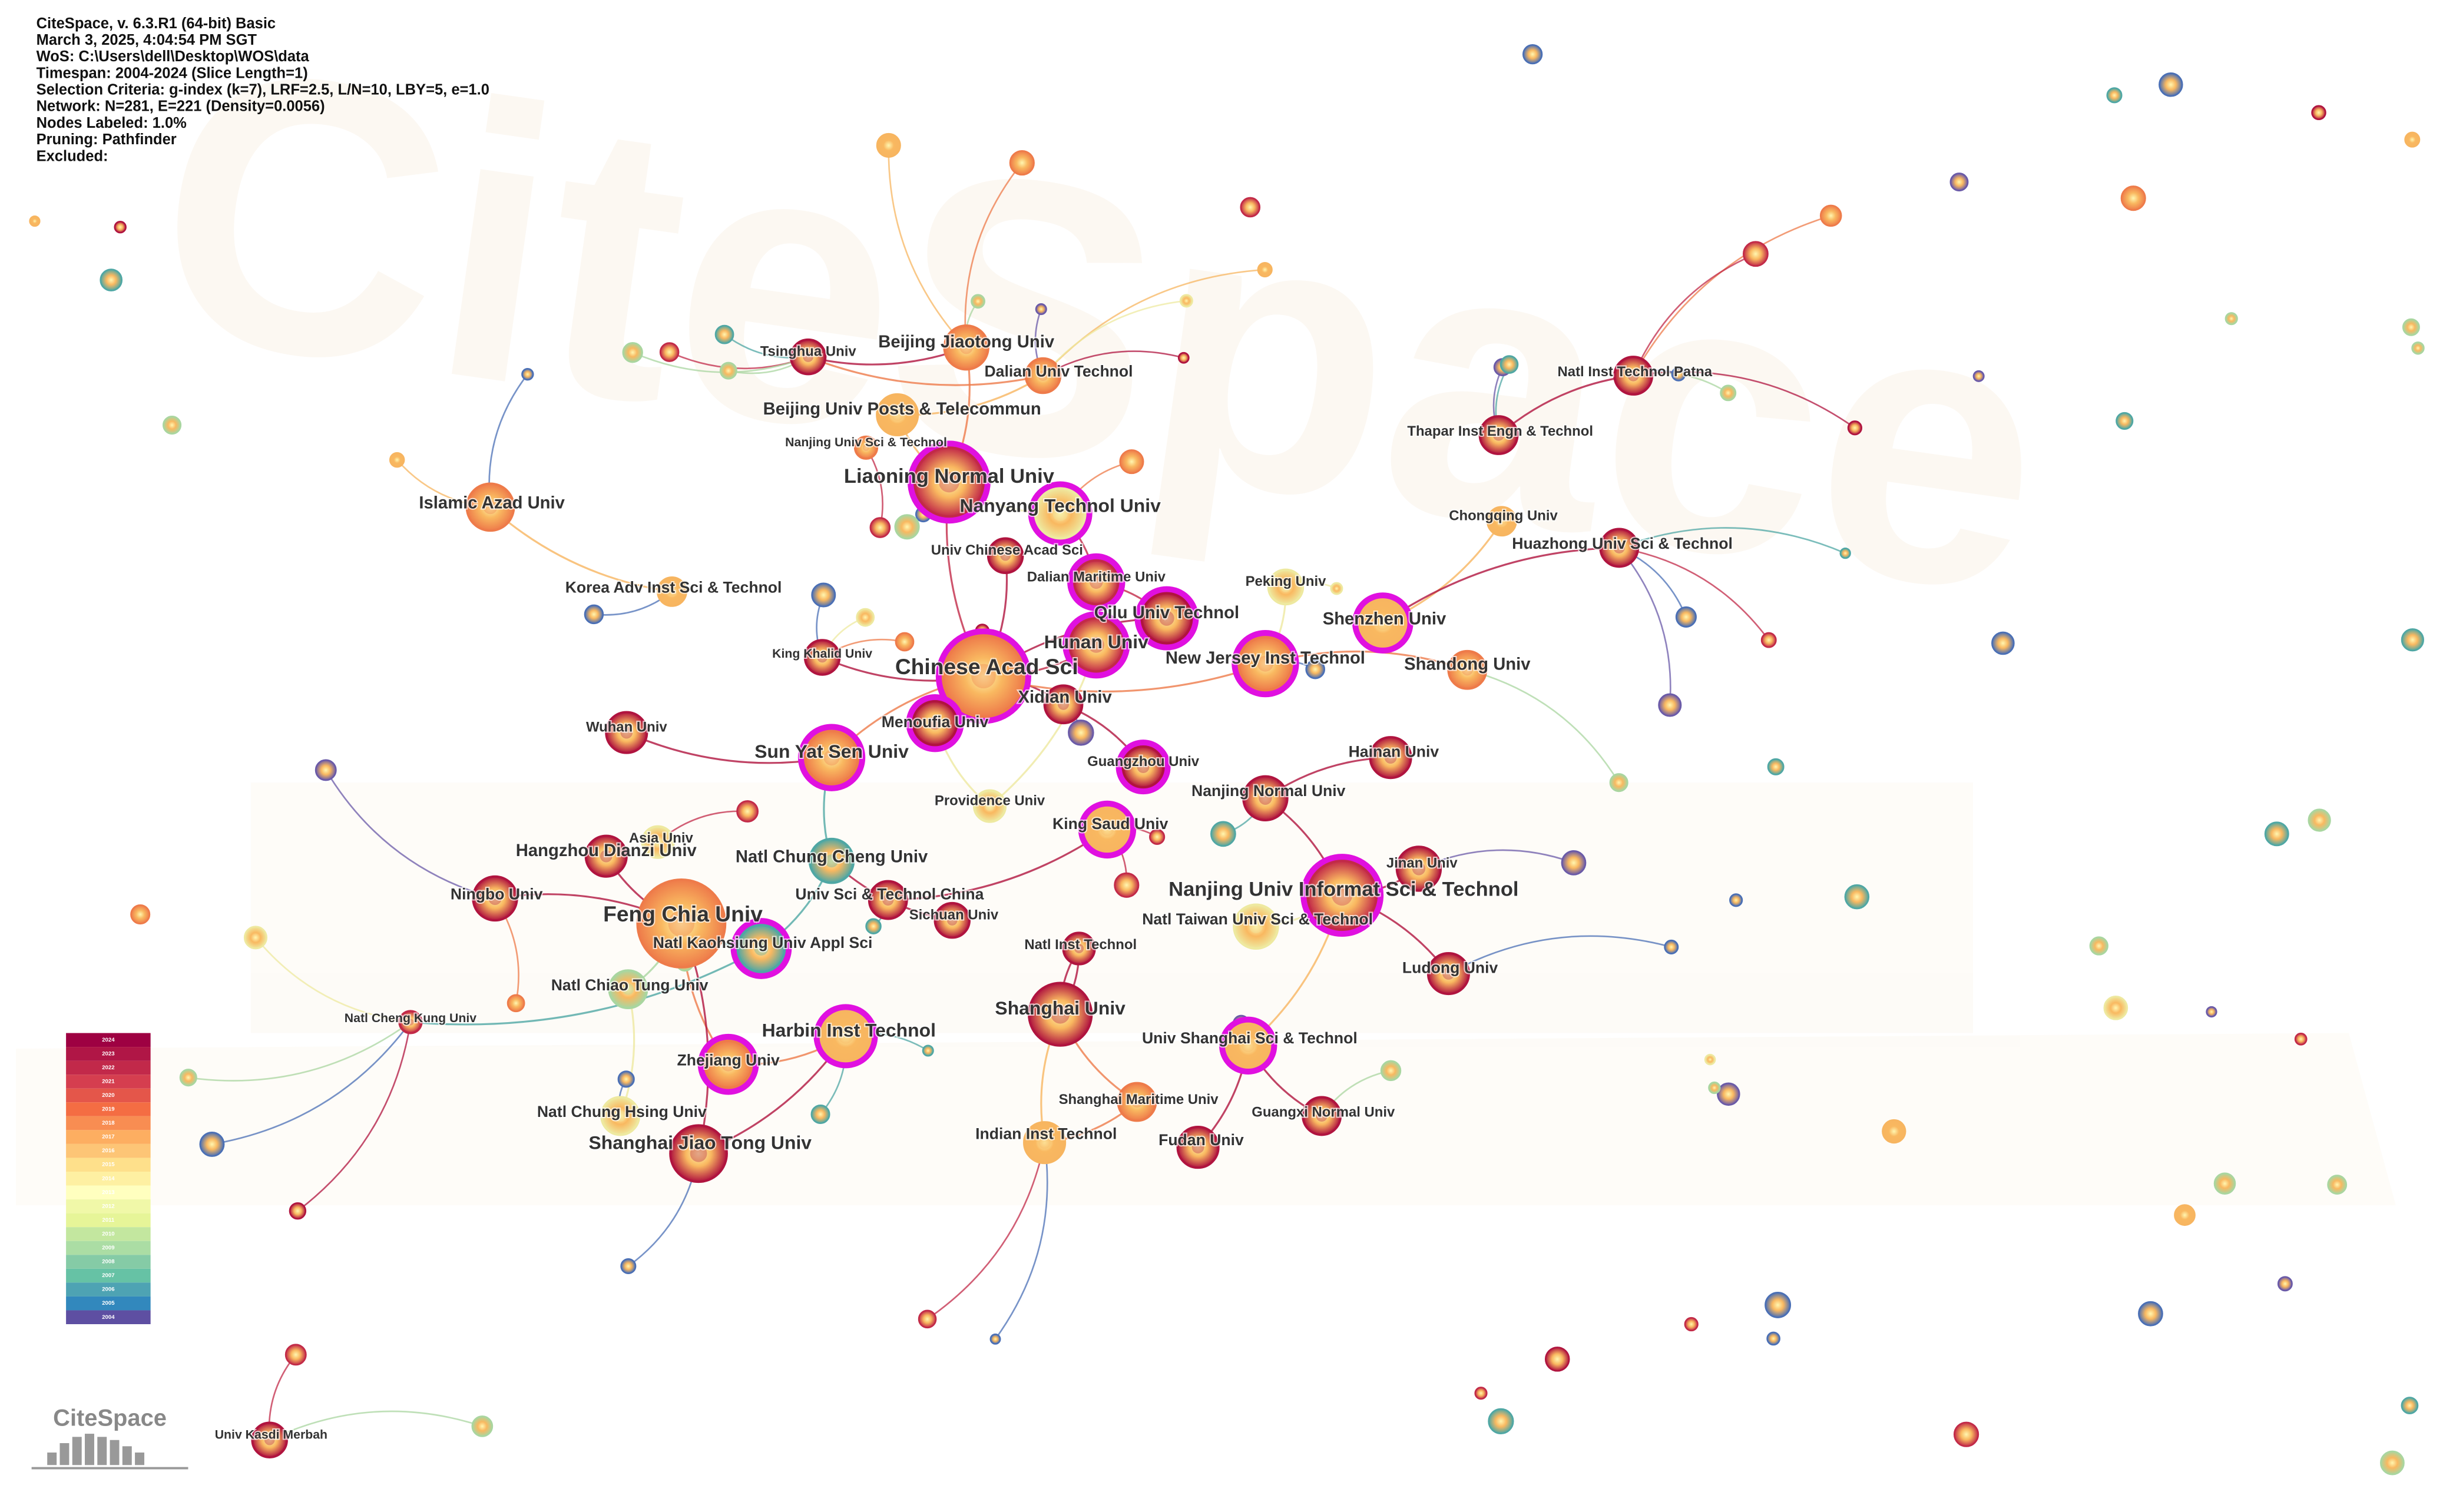 This screenshot has width=2443, height=1512. What do you see at coordinates (410, 1018) in the screenshot?
I see `node-label: Natl Cheng Kung Univ` at bounding box center [410, 1018].